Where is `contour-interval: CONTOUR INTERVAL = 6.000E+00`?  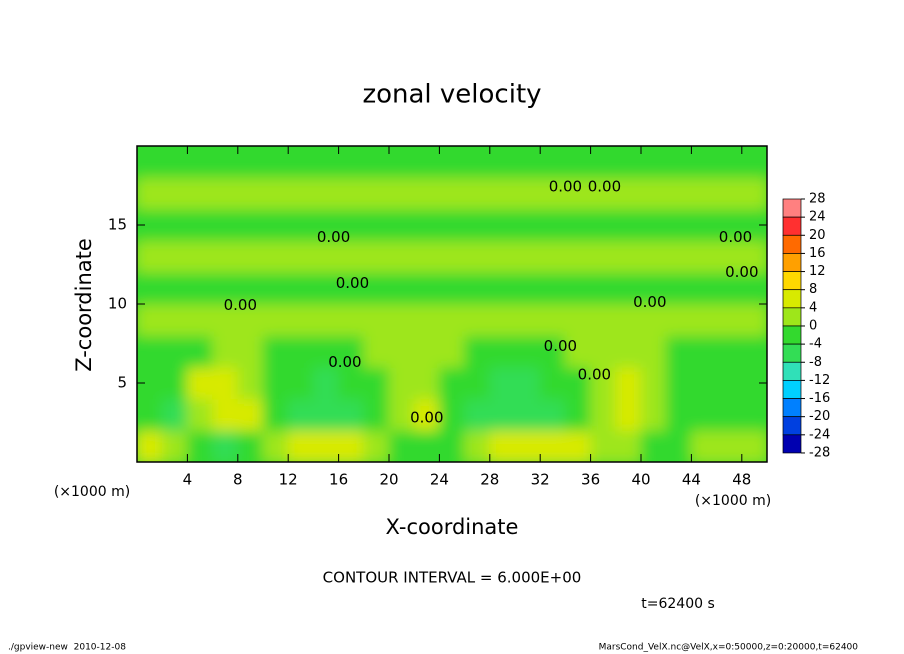
contour-interval: CONTOUR INTERVAL = 6.000E+00 is located at coordinates (452, 578).